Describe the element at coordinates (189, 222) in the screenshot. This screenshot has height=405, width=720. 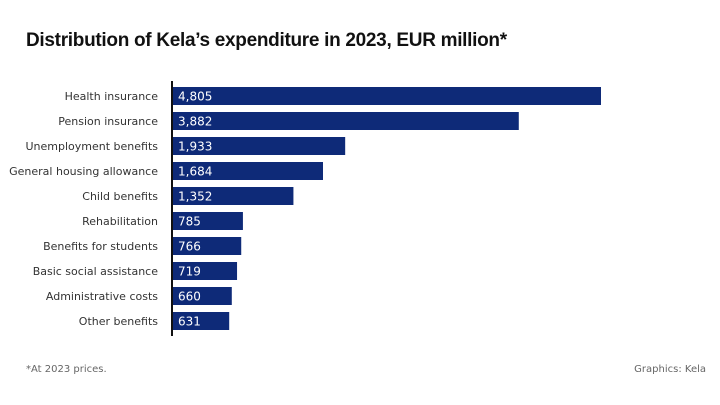
I see `value-label: 785` at that location.